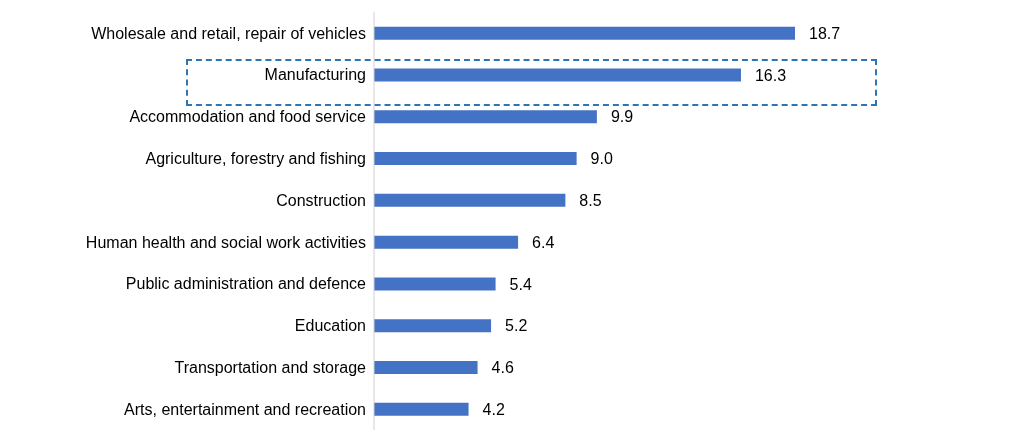 This screenshot has height=434, width=1011. Describe the element at coordinates (246, 284) in the screenshot. I see `y-tick-label: Public administration and defence` at that location.